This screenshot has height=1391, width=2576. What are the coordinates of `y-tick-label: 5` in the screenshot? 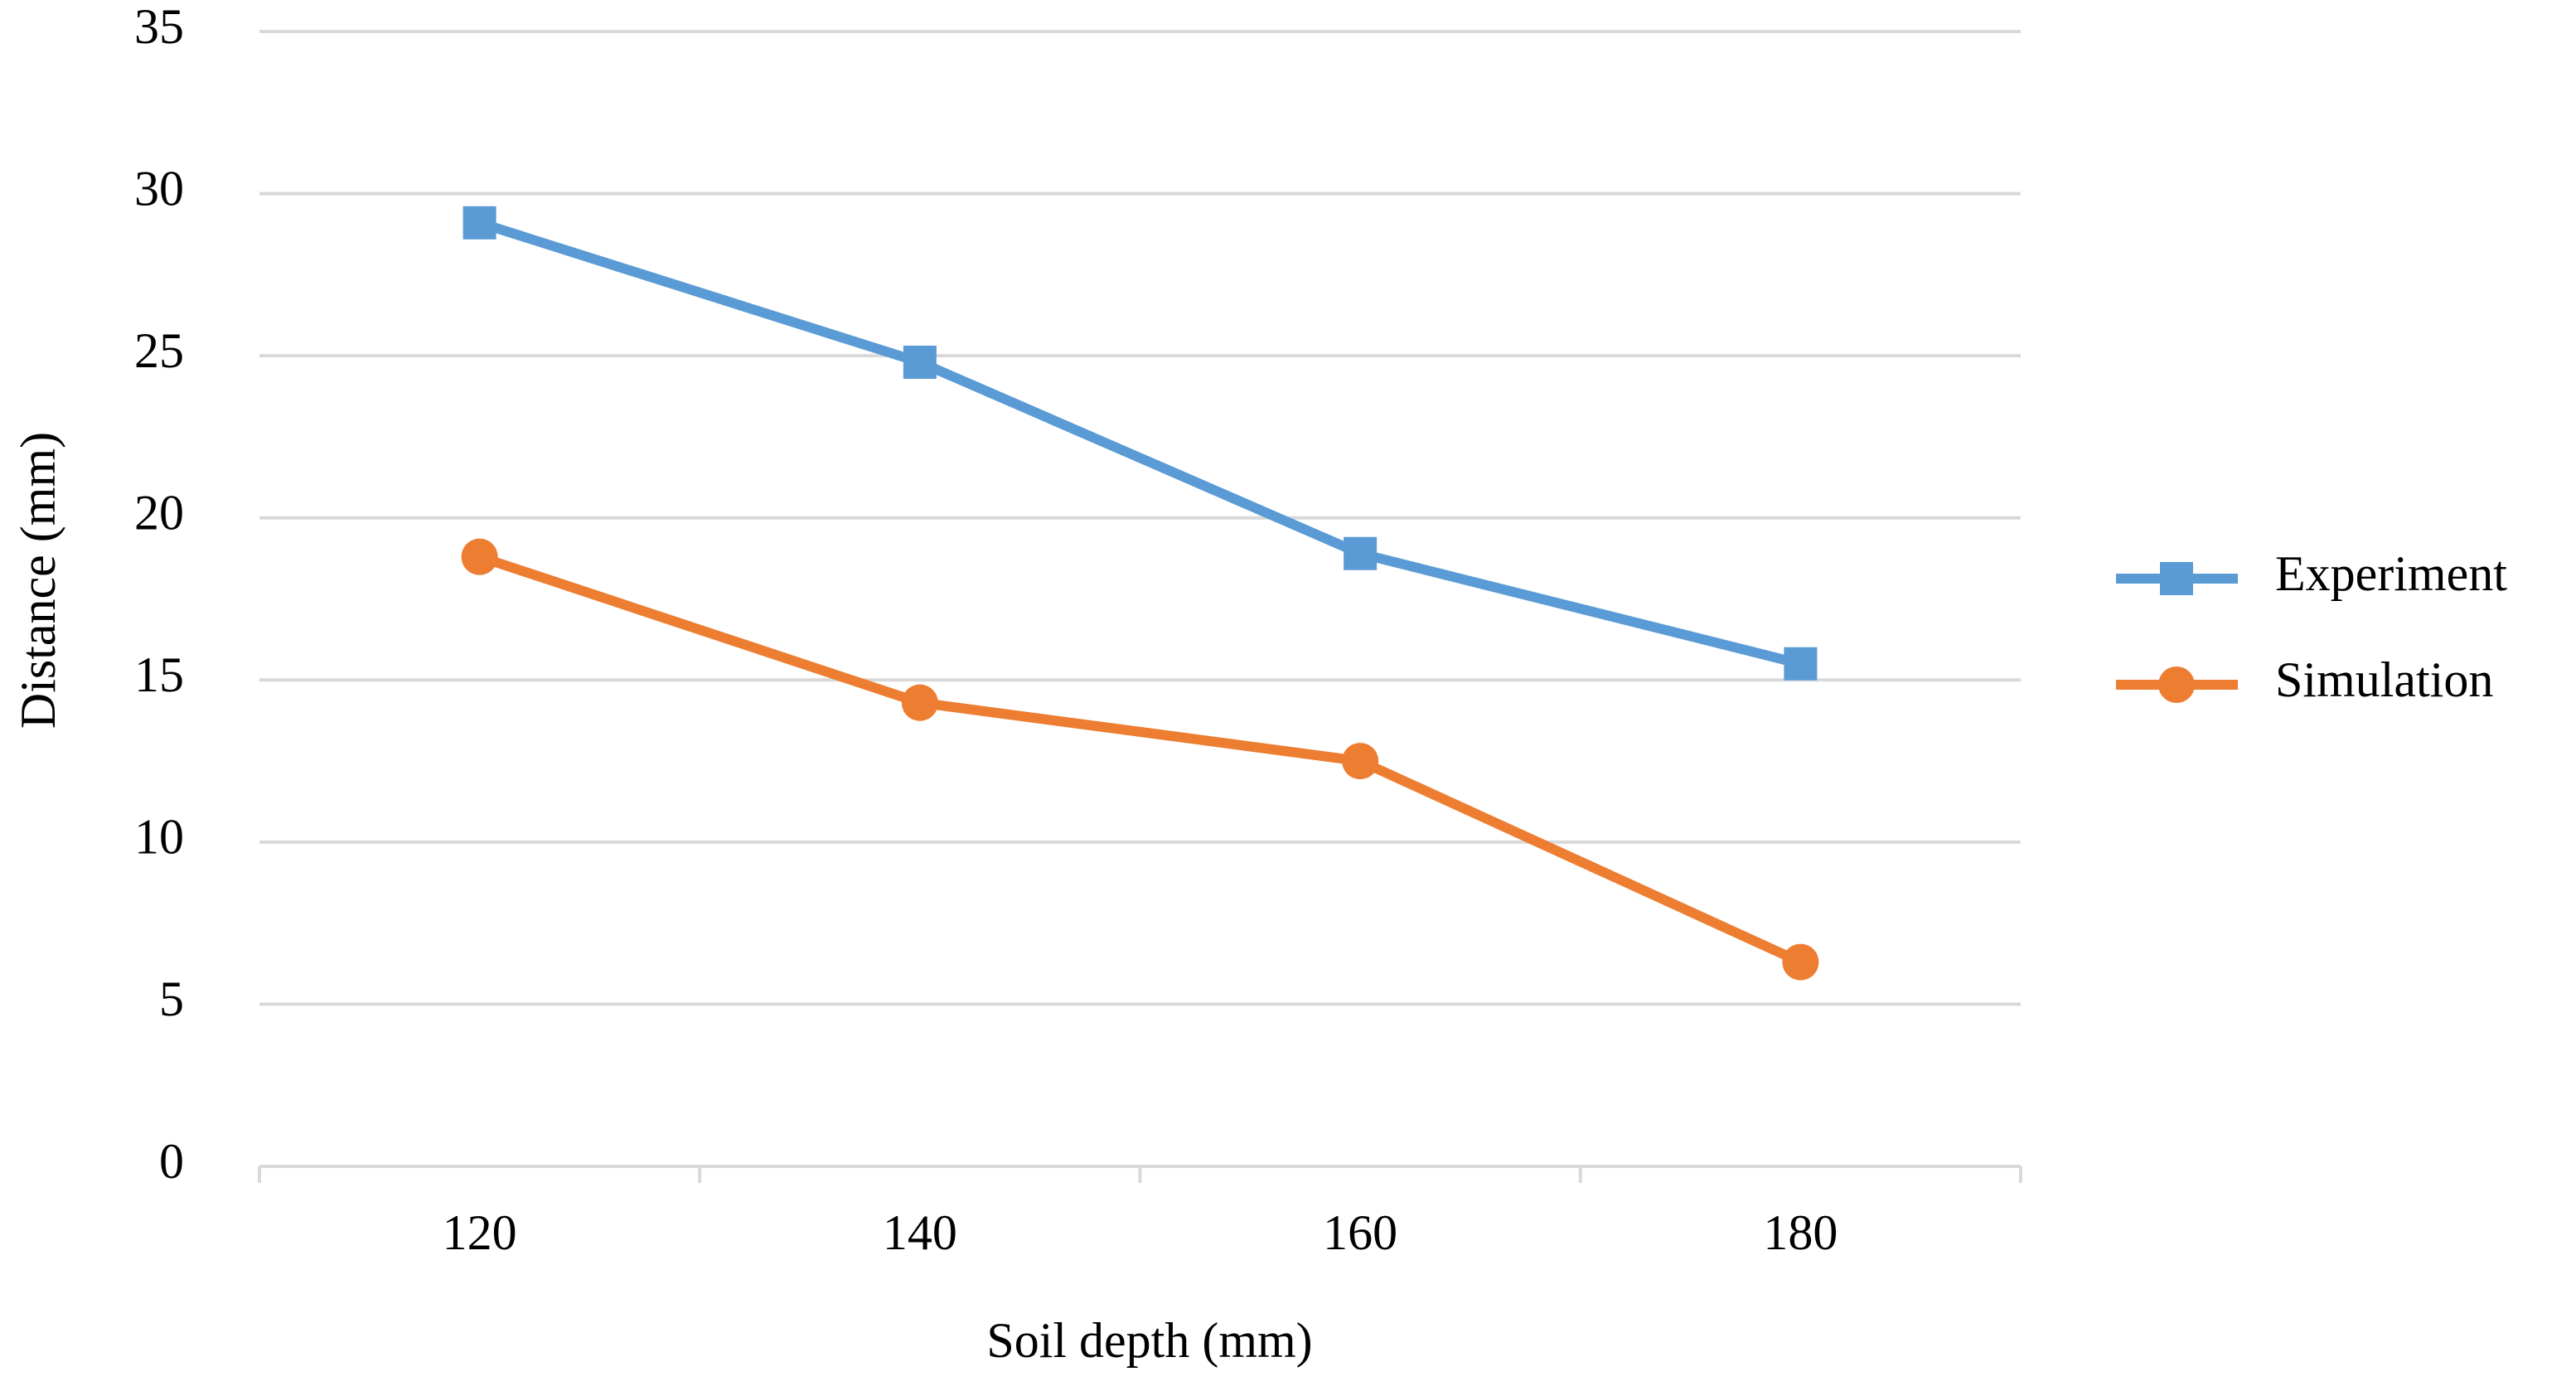 It's located at (171, 999).